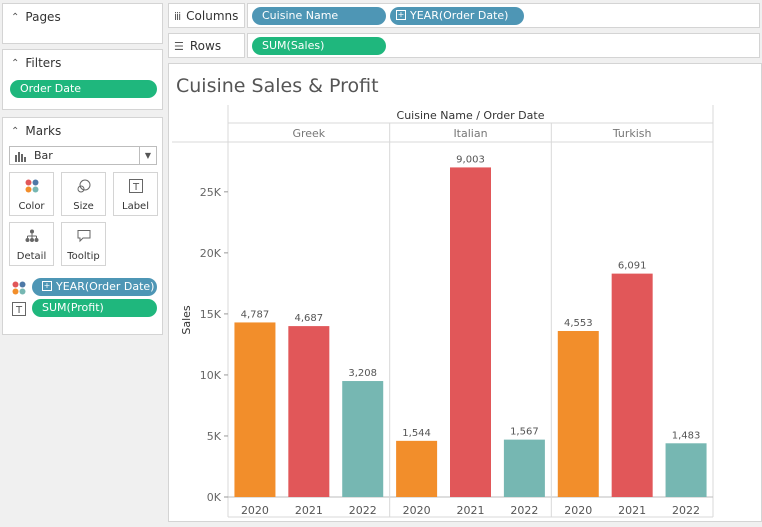  I want to click on tooltip-card-label: Tooltip, so click(83, 256).